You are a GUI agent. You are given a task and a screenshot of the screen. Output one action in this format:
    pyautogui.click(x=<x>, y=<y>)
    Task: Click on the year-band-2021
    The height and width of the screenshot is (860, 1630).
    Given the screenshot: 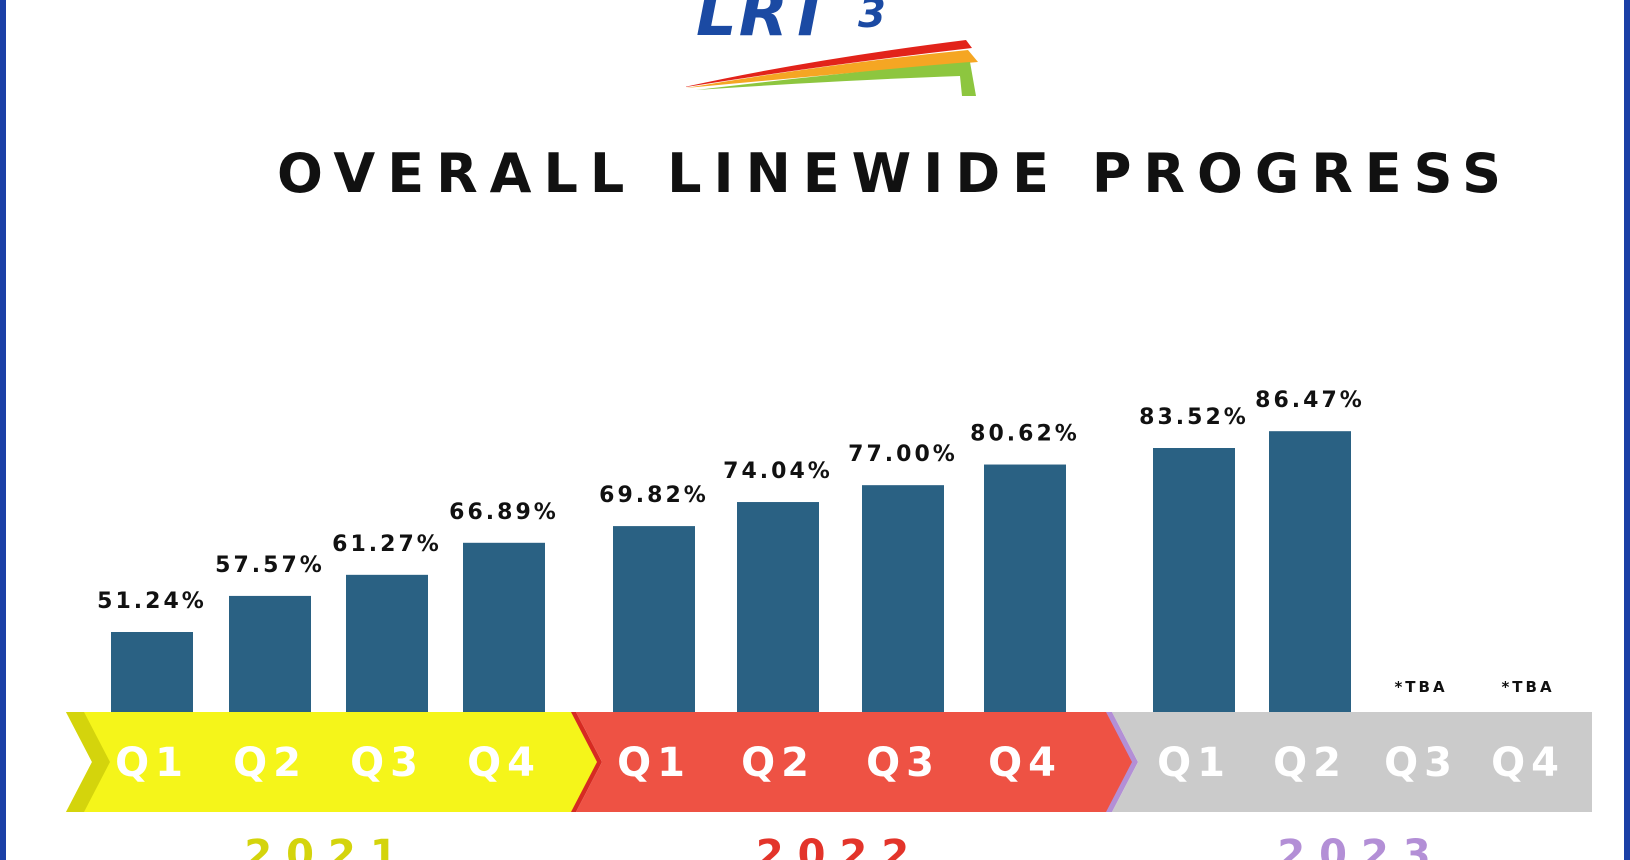 What is the action you would take?
    pyautogui.click(x=331, y=762)
    